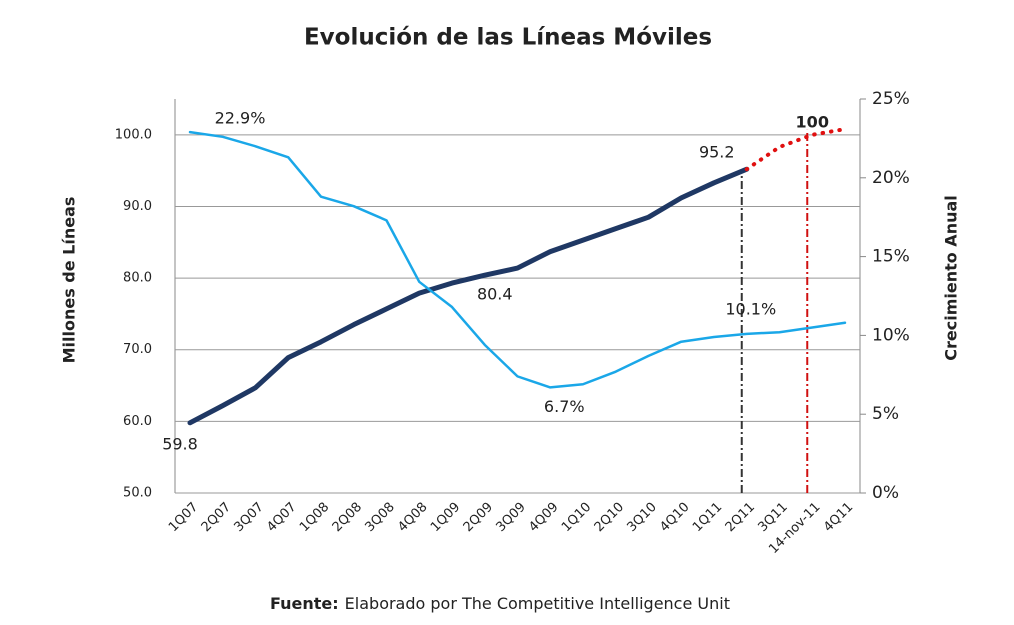 The image size is (1014, 625). Describe the element at coordinates (641, 517) in the screenshot. I see `x-tick-label: 3Q10` at that location.